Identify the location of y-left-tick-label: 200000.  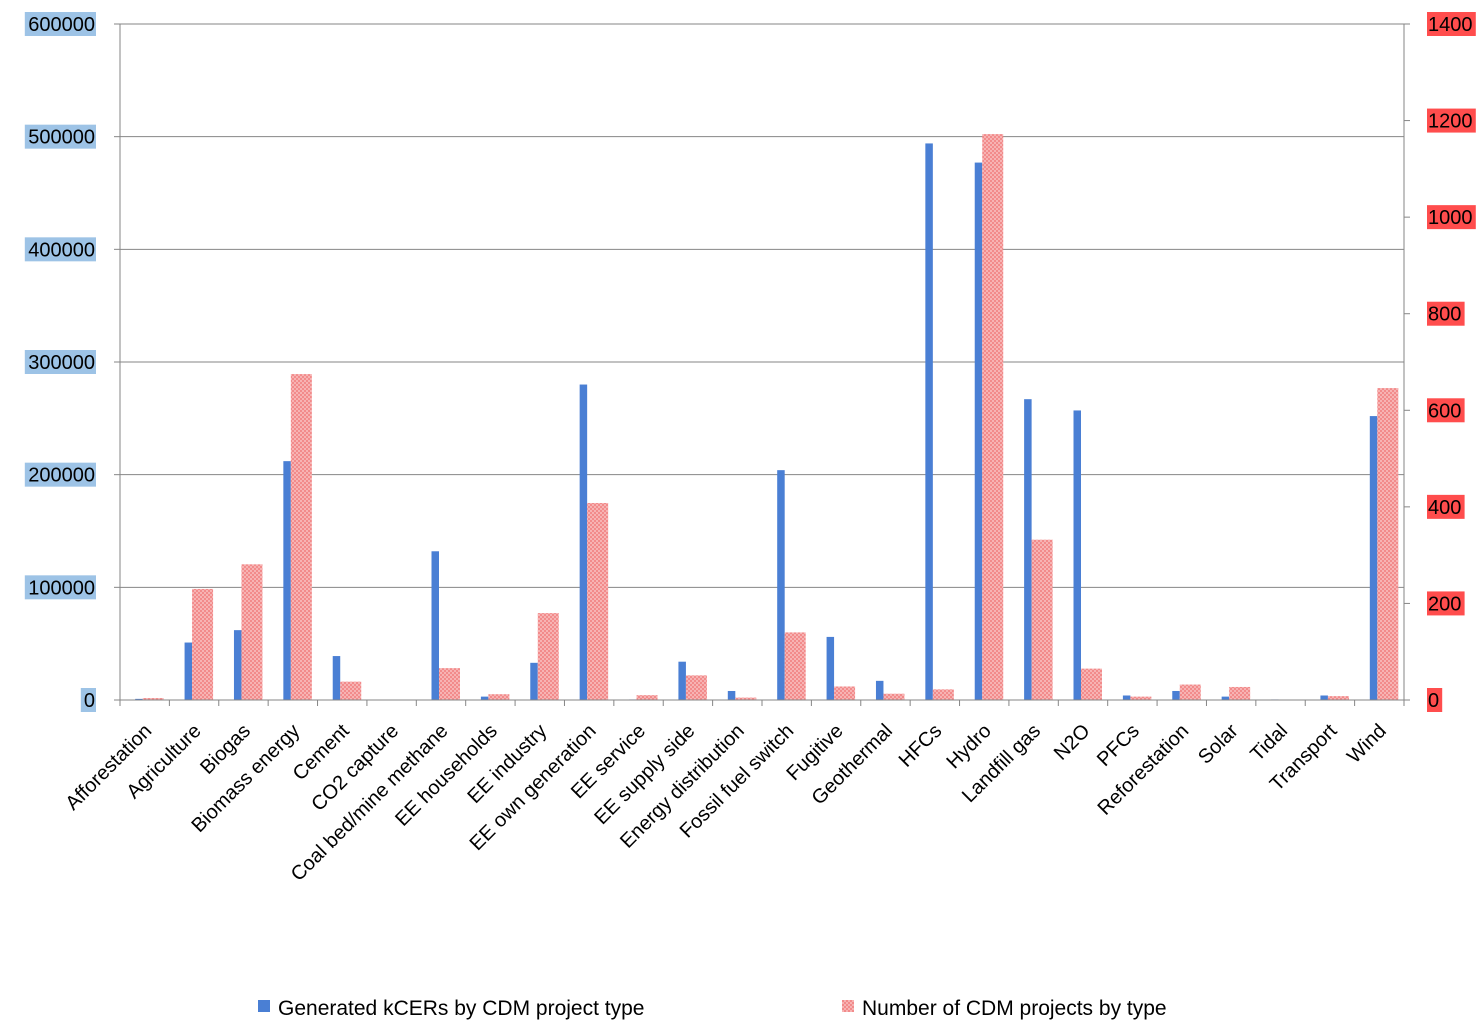
(61, 476).